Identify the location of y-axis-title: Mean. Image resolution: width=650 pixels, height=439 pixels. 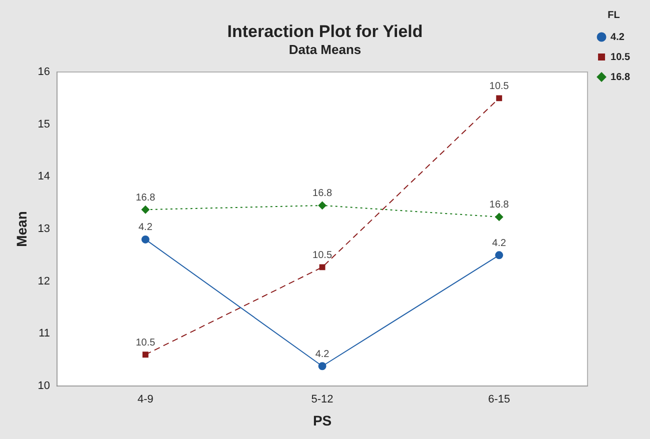
(21, 229).